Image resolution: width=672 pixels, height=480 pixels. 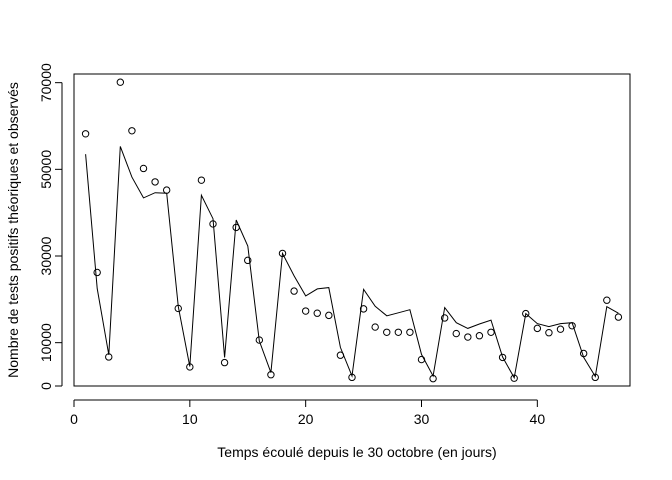 What do you see at coordinates (46, 386) in the screenshot?
I see `y-tick-label: 0` at bounding box center [46, 386].